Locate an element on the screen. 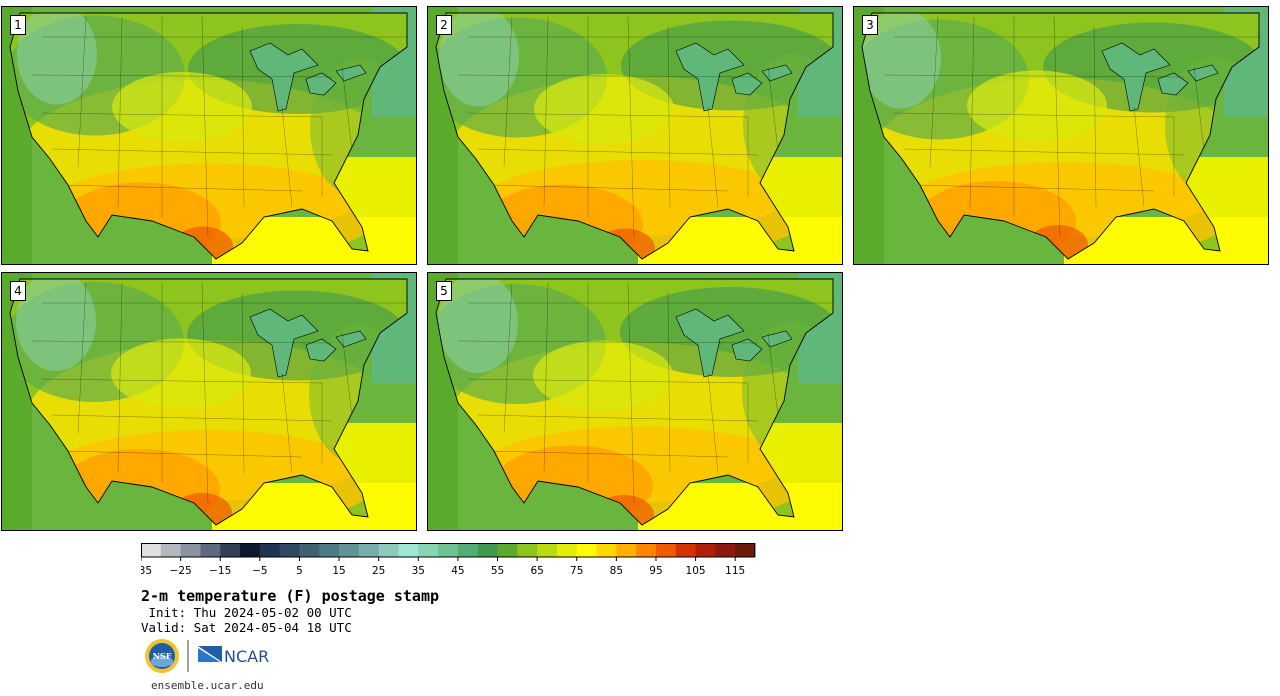 The image size is (1280, 696). colorbar-tick-label: 115 is located at coordinates (735, 571).